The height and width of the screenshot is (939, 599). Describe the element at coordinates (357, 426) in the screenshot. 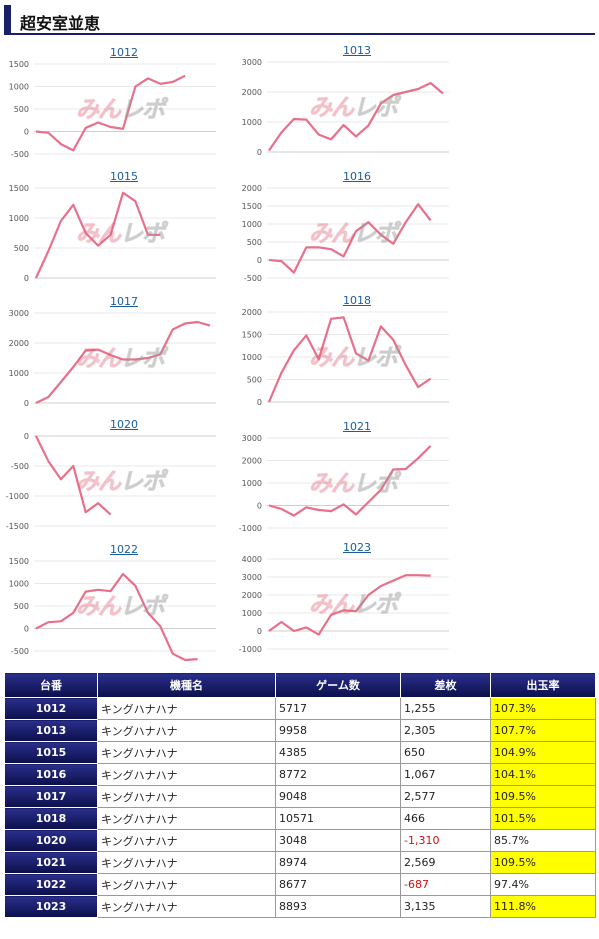

I see `chart-title-link: 1021` at that location.